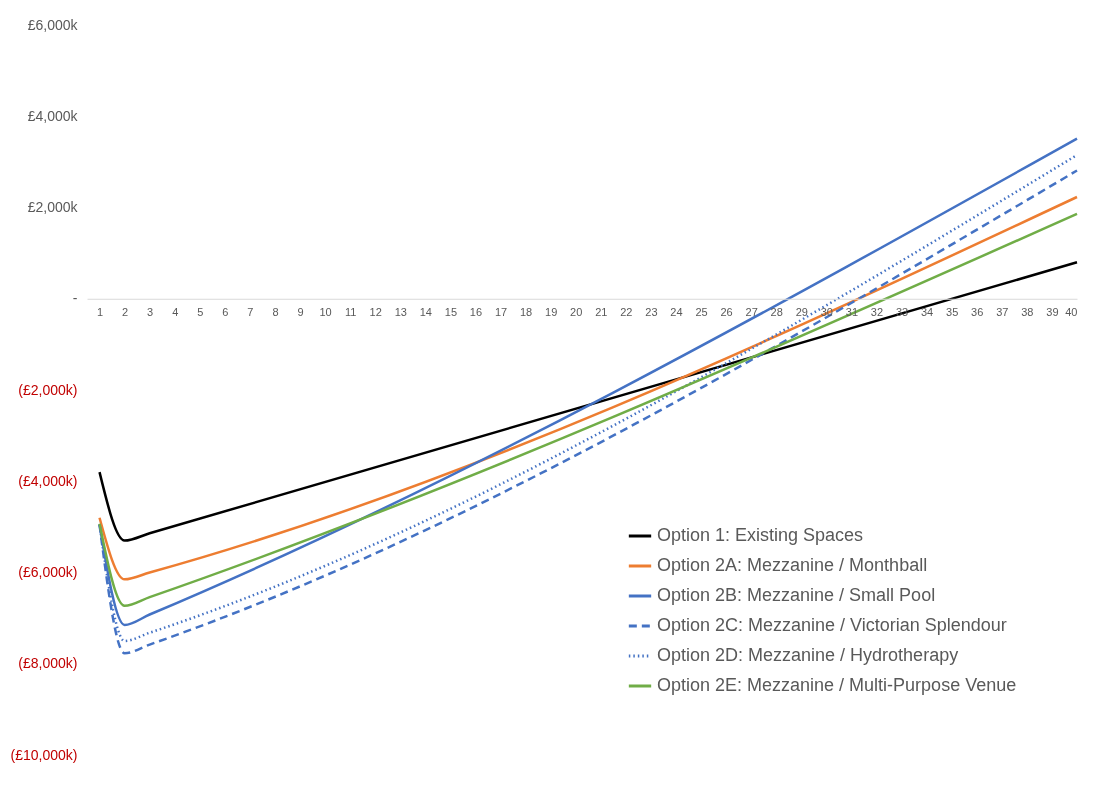 The height and width of the screenshot is (786, 1114). Describe the element at coordinates (601, 312) in the screenshot. I see `x-tick-label: 21` at that location.